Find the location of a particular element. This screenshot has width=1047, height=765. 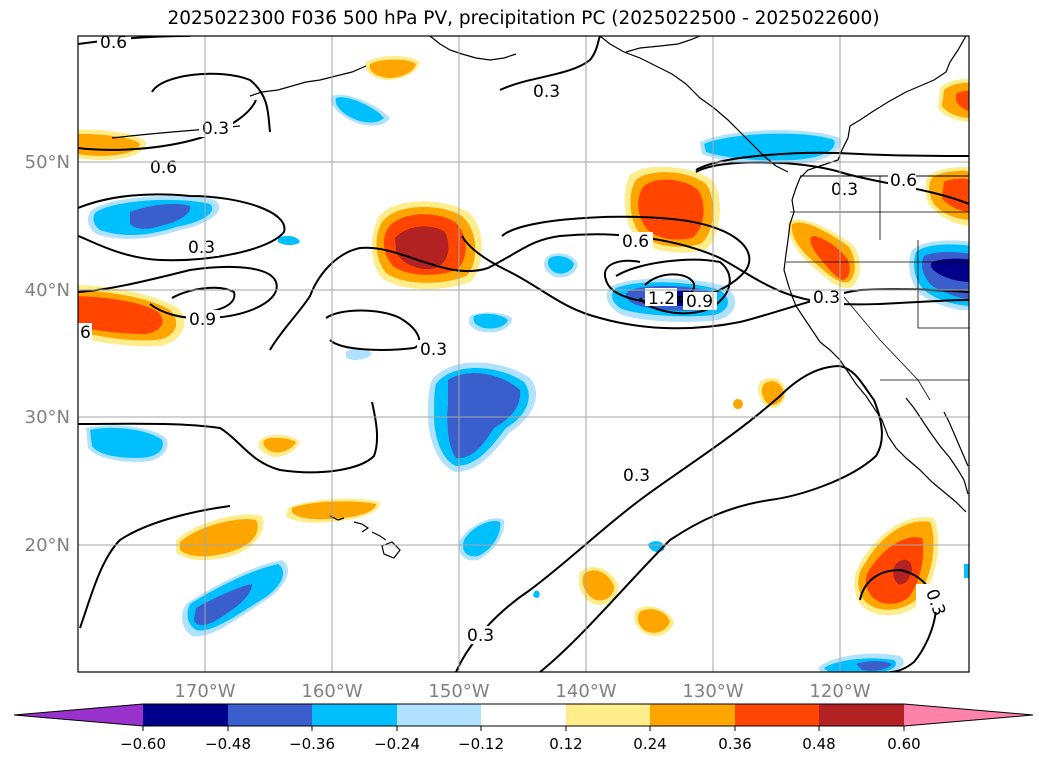

lat-label: 20°N is located at coordinates (47, 545).